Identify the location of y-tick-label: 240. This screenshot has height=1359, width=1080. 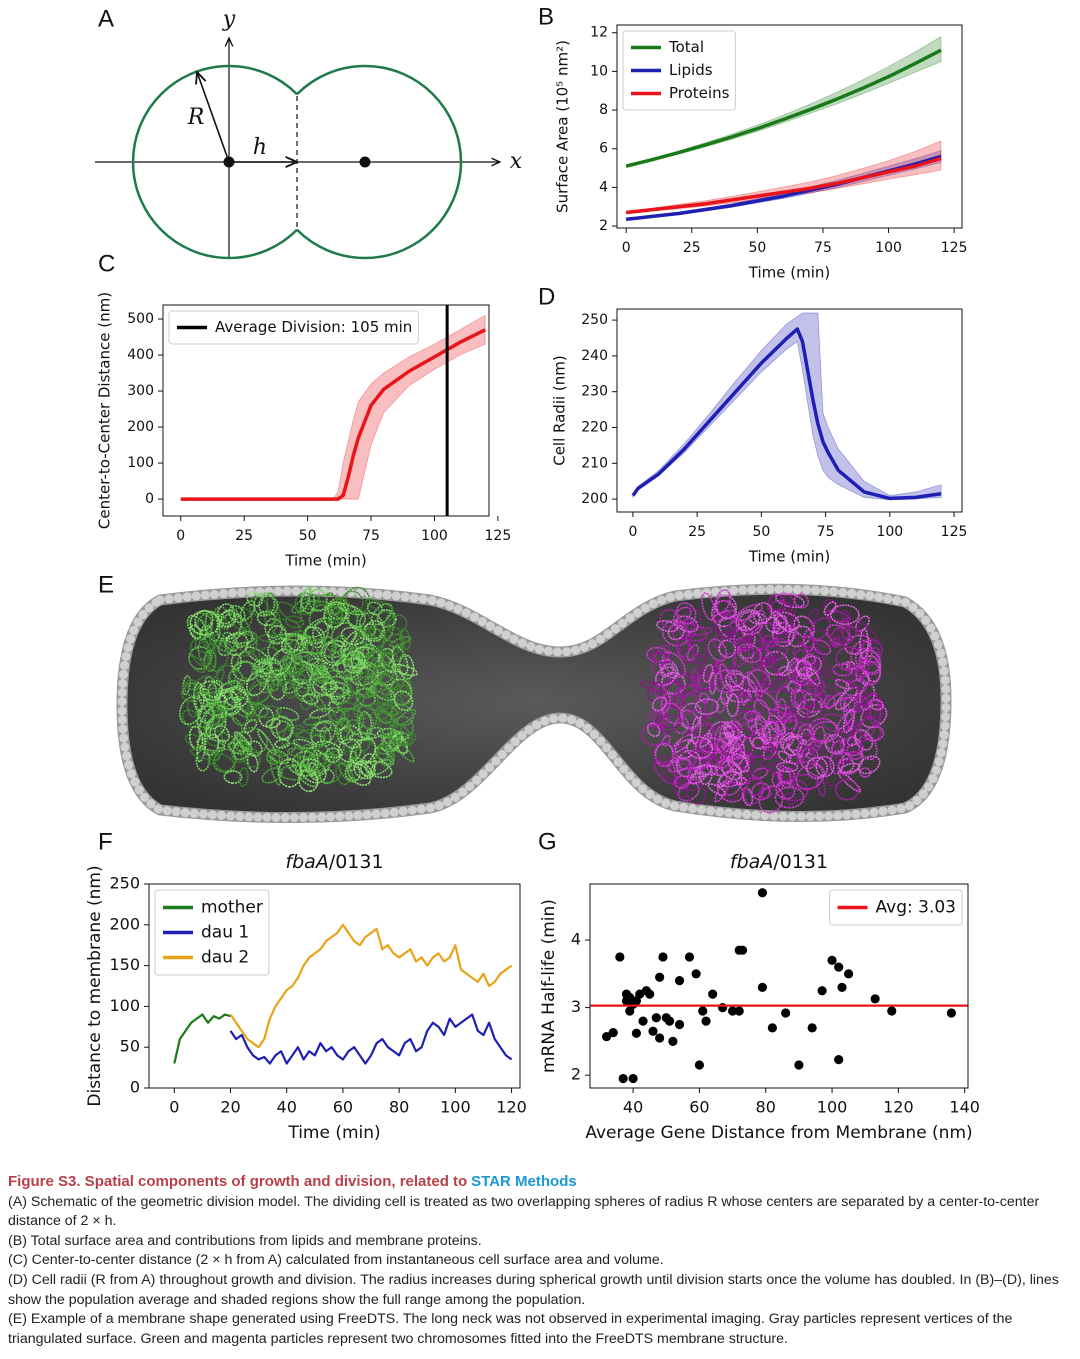
(594, 356).